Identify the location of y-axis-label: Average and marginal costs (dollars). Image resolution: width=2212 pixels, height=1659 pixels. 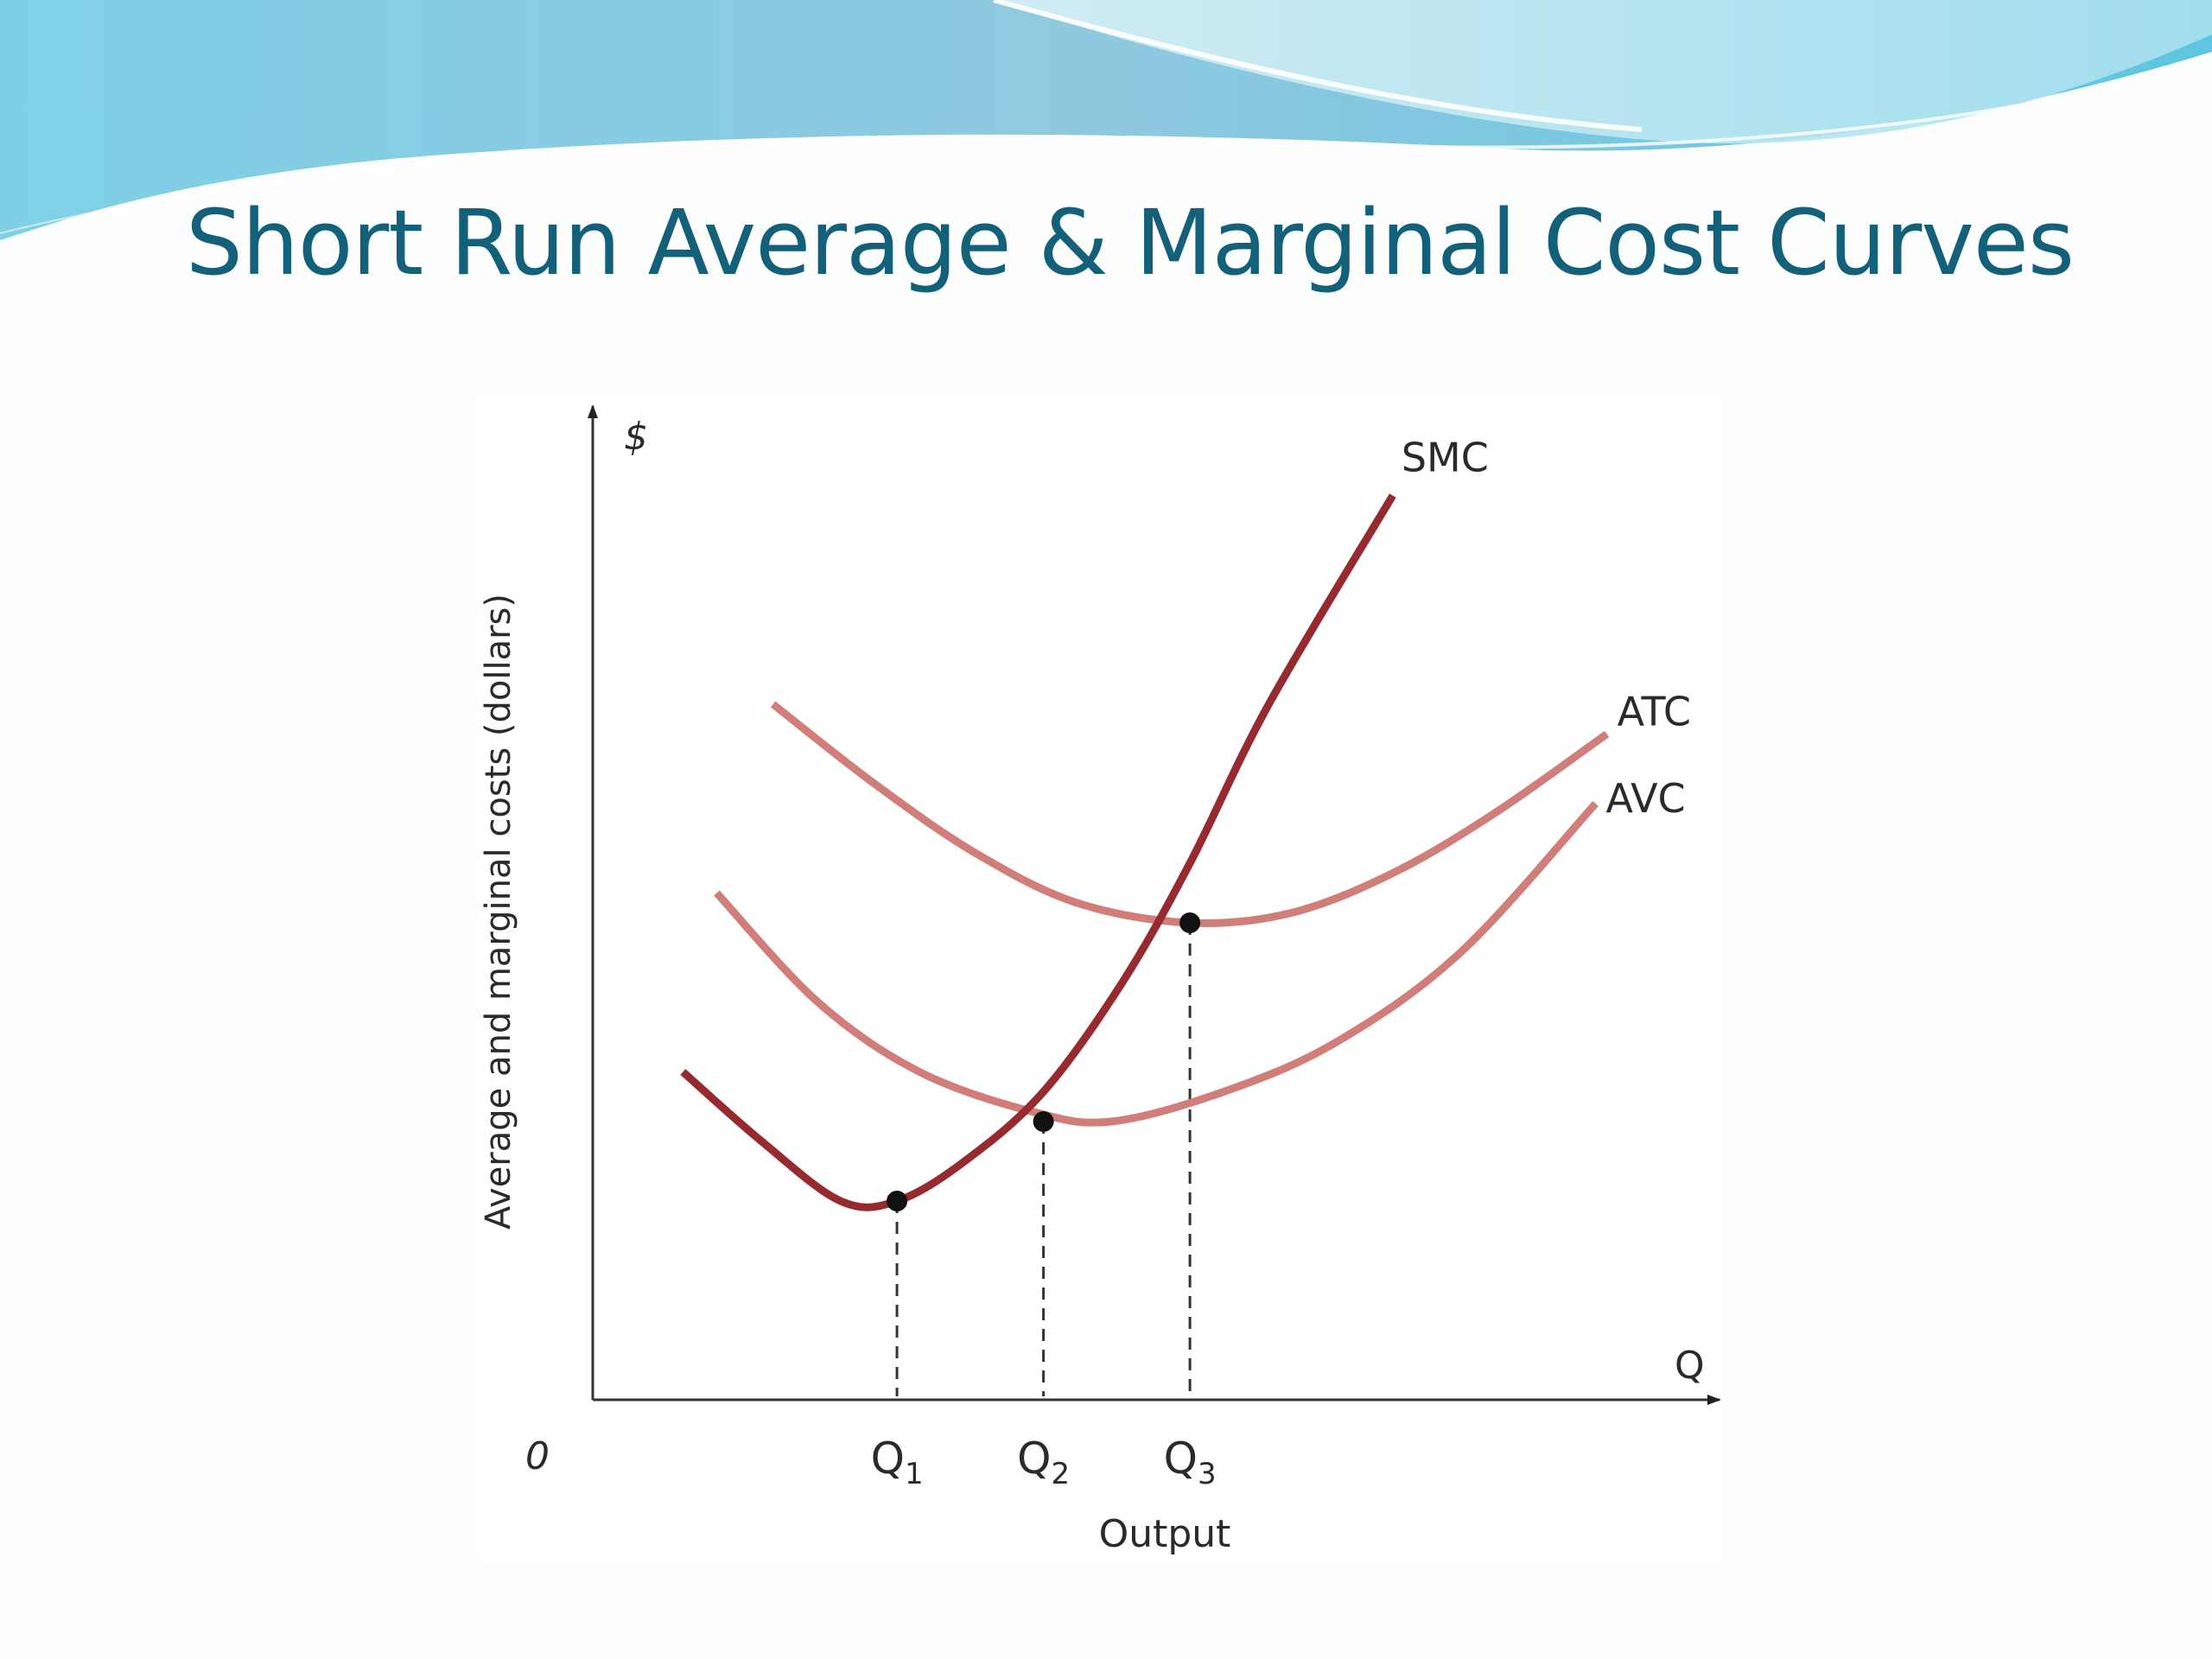
(498, 912).